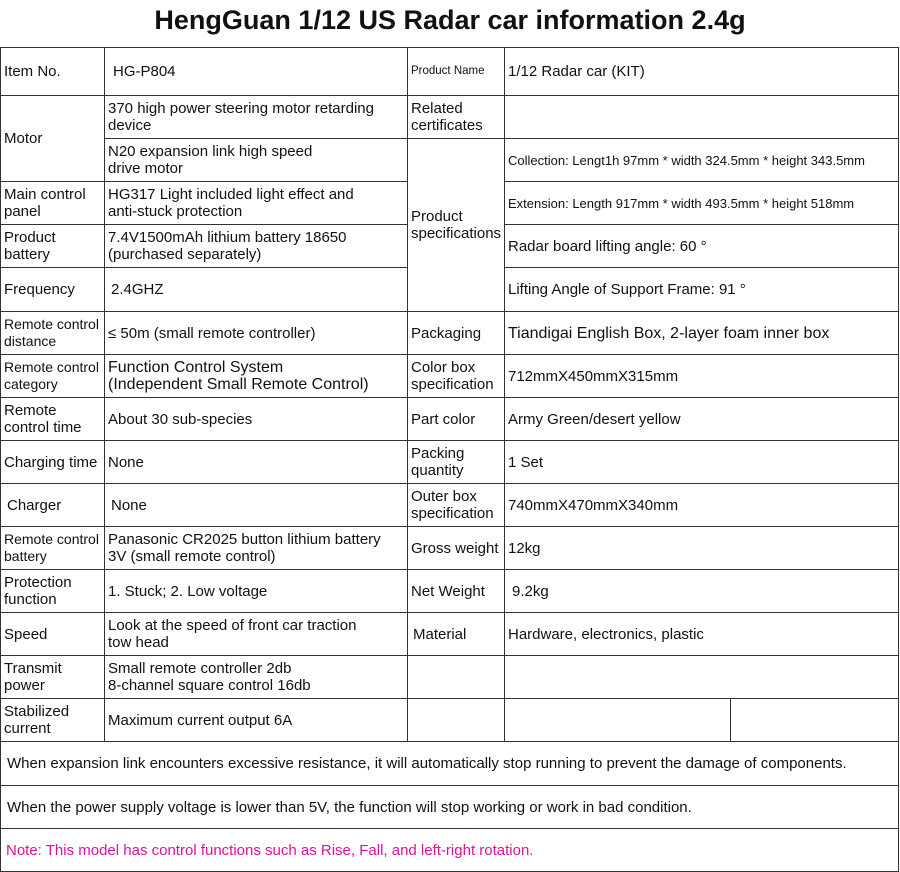 Image resolution: width=900 pixels, height=872 pixels. I want to click on label-remote-distance: Remote control distance, so click(52, 332).